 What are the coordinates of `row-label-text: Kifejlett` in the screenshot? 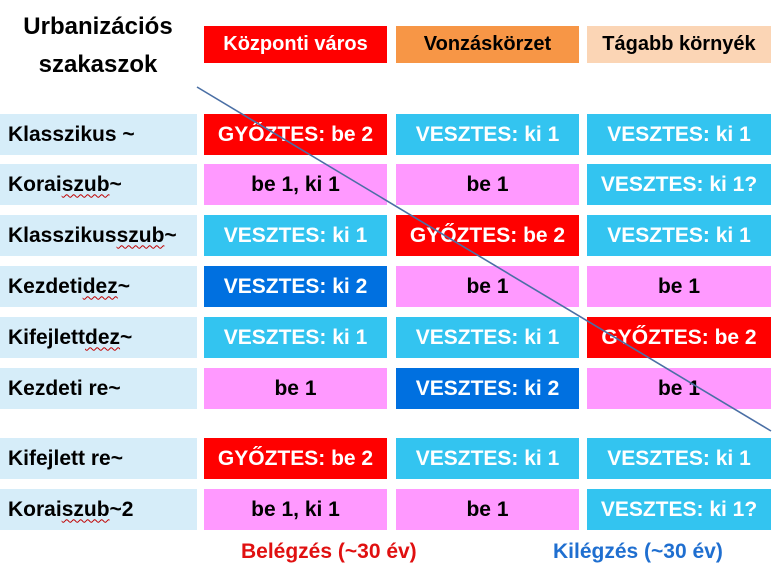 It's located at (47, 337).